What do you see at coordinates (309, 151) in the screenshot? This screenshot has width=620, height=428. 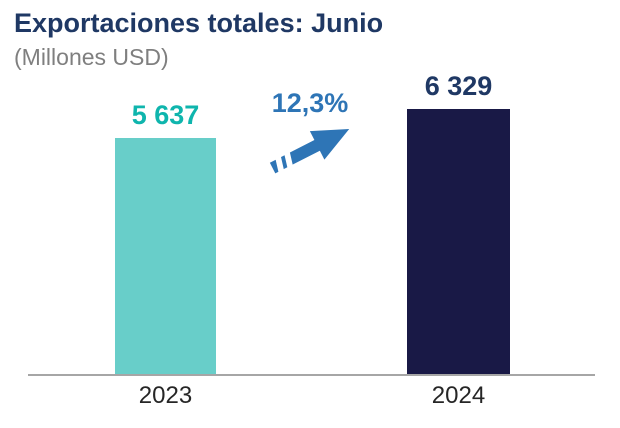 I see `growth-arrow-icon` at bounding box center [309, 151].